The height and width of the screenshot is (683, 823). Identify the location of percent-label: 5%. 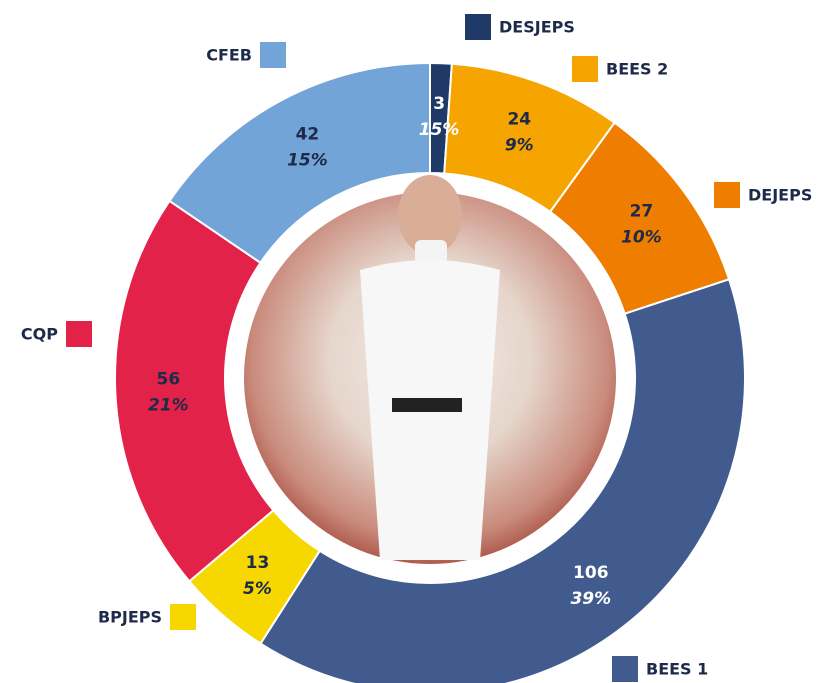
(257, 589).